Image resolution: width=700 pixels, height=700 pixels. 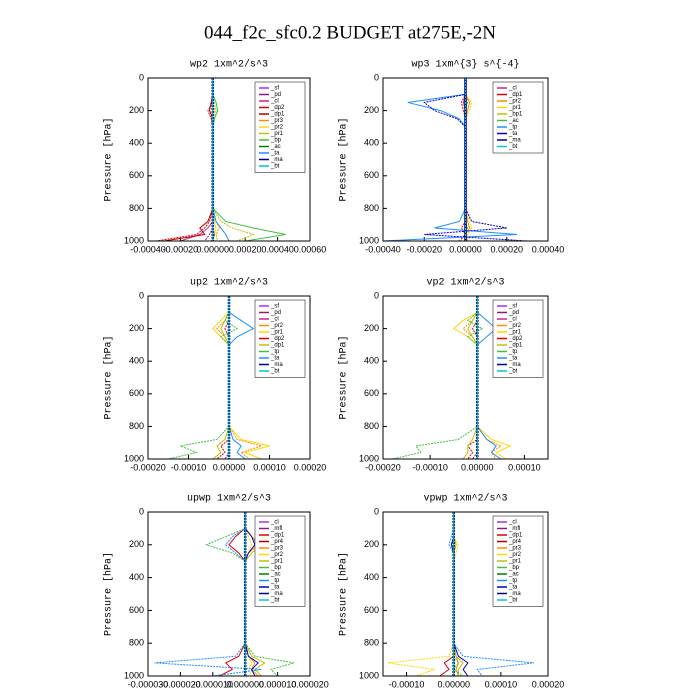 I want to click on x-tick-label: -0.00040, so click(x=383, y=249).